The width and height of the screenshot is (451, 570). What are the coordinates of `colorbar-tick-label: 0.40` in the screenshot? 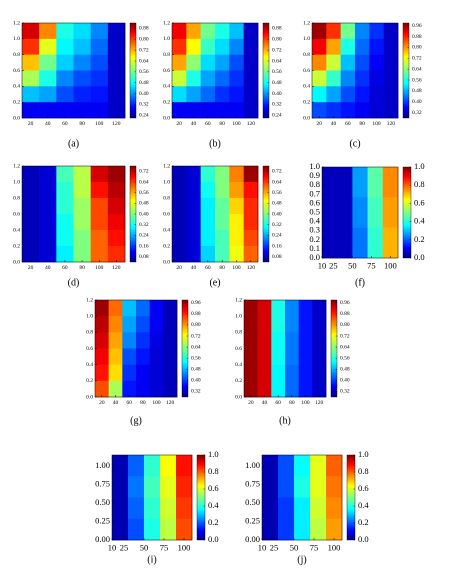 It's located at (277, 214).